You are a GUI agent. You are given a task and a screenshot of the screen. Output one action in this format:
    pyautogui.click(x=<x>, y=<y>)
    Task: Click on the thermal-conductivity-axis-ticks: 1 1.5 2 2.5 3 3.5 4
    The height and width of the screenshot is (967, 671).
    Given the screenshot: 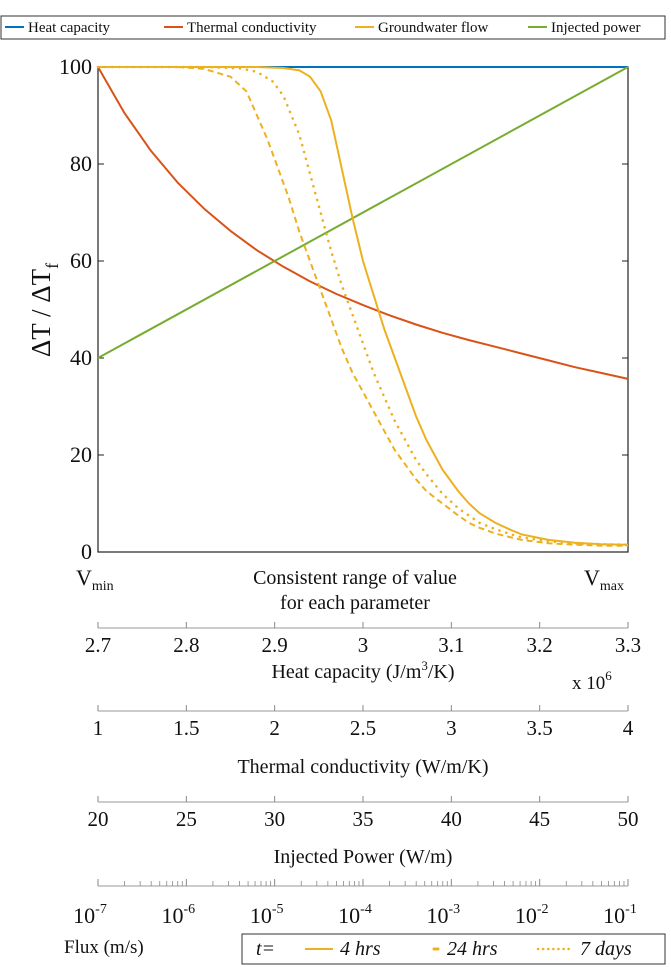 What is the action you would take?
    pyautogui.click(x=363, y=722)
    